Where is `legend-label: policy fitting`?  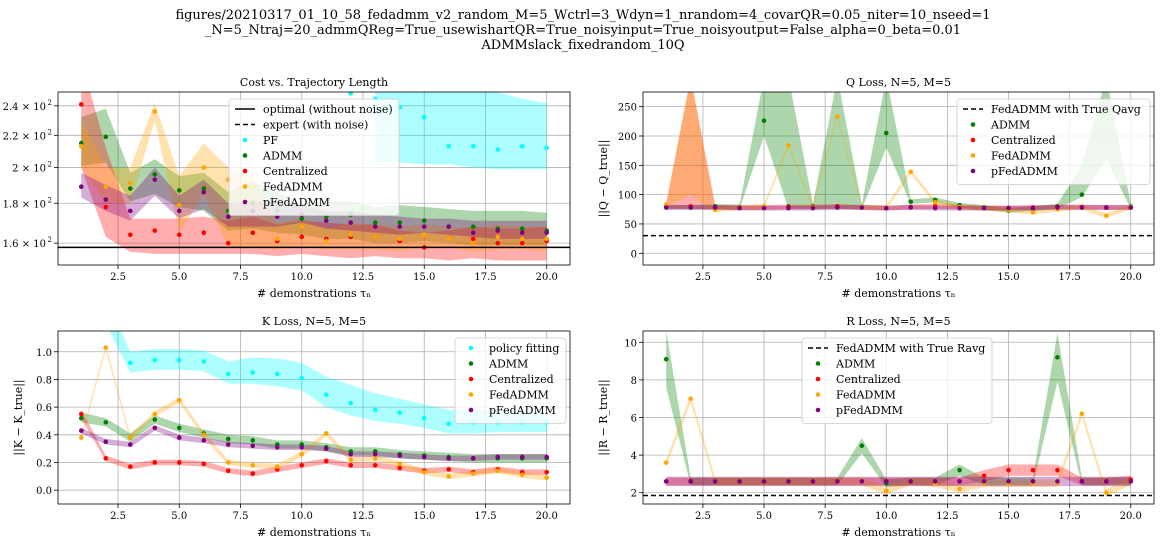 legend-label: policy fitting is located at coordinates (524, 348).